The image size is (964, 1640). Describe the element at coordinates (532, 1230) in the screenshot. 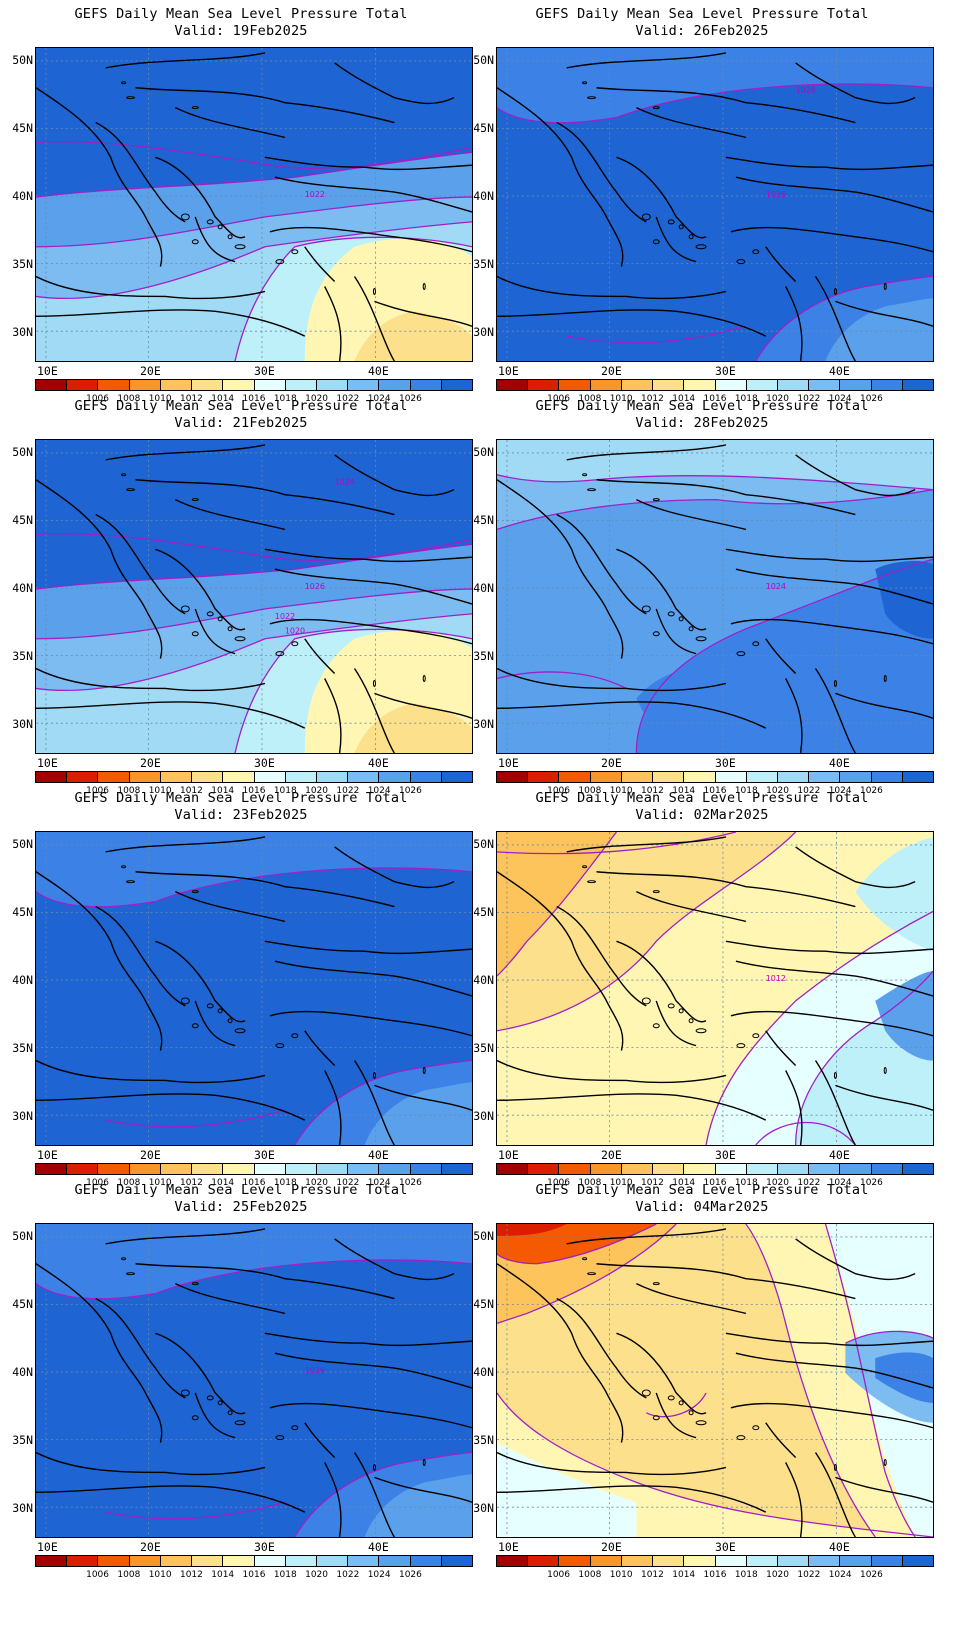

I see `pressure-band` at that location.